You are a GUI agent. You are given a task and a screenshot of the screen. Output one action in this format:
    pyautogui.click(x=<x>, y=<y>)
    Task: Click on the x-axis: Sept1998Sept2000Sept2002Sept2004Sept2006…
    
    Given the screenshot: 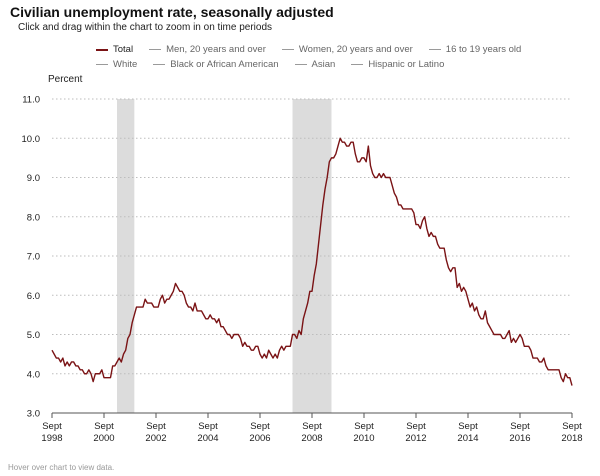 What is the action you would take?
    pyautogui.click(x=312, y=428)
    